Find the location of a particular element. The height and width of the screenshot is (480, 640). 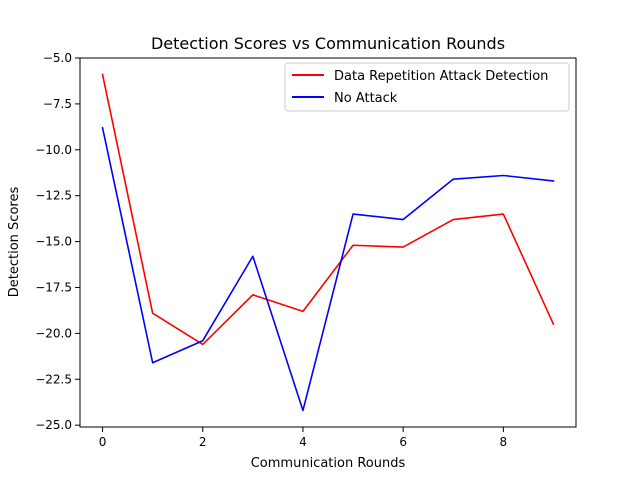

y-tick-label: −15.0 is located at coordinates (53, 242).